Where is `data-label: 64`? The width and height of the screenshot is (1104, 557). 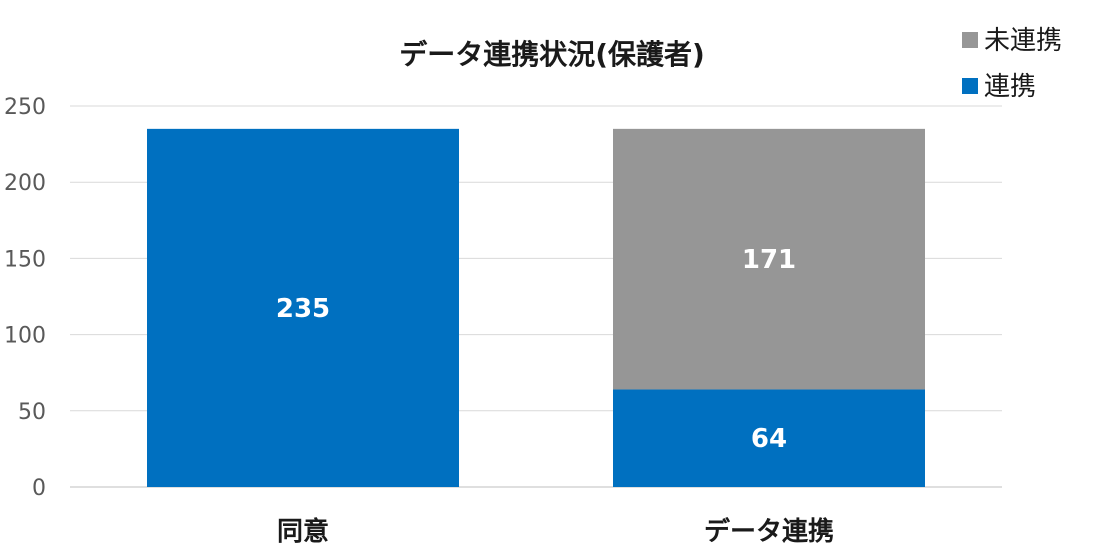
data-label: 64 is located at coordinates (769, 439).